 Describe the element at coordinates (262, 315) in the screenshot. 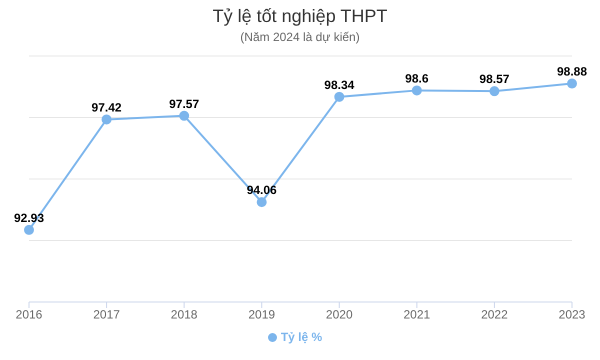

I see `x-tick-label: 2019` at that location.